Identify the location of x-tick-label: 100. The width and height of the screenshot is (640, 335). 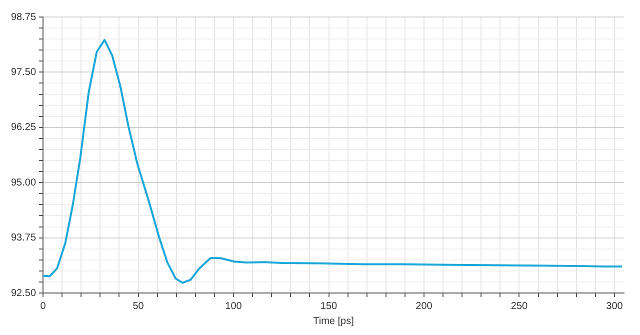
(233, 306).